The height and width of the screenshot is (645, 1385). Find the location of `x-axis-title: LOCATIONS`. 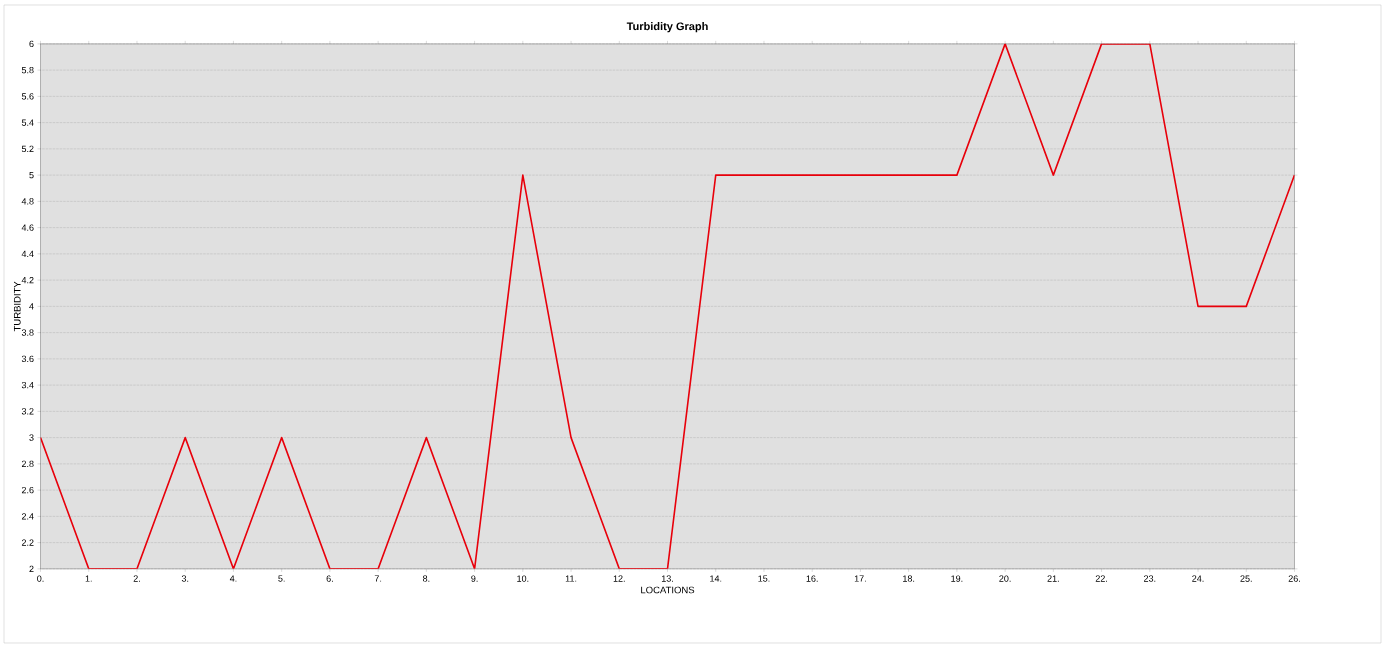

x-axis-title: LOCATIONS is located at coordinates (668, 590).